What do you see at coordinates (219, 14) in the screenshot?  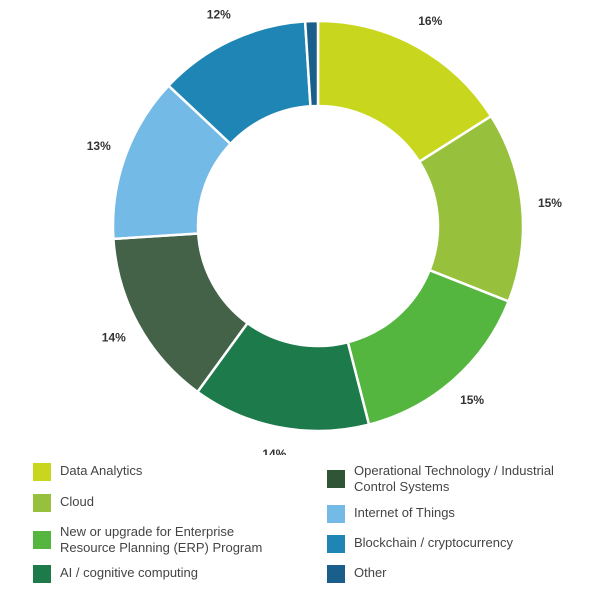 I see `slice-value-label: 12%` at bounding box center [219, 14].